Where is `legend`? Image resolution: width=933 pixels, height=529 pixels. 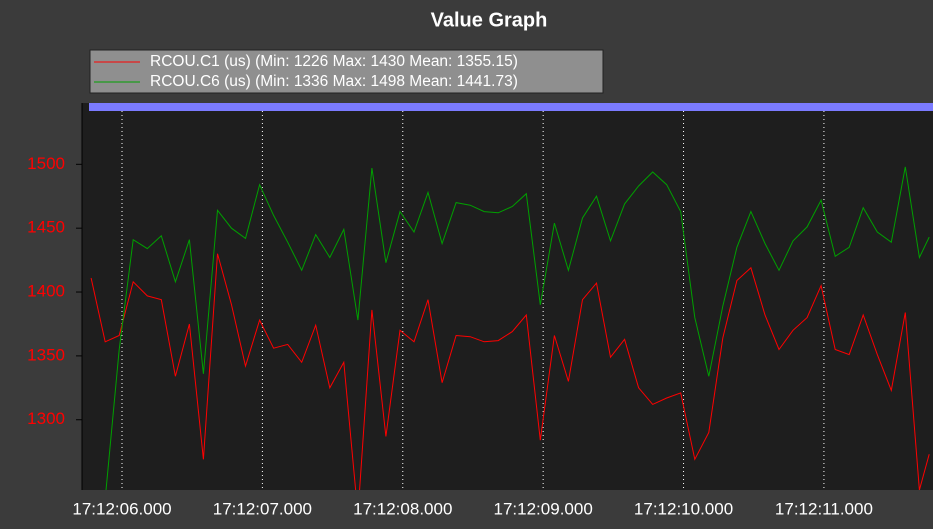
legend is located at coordinates (346, 71).